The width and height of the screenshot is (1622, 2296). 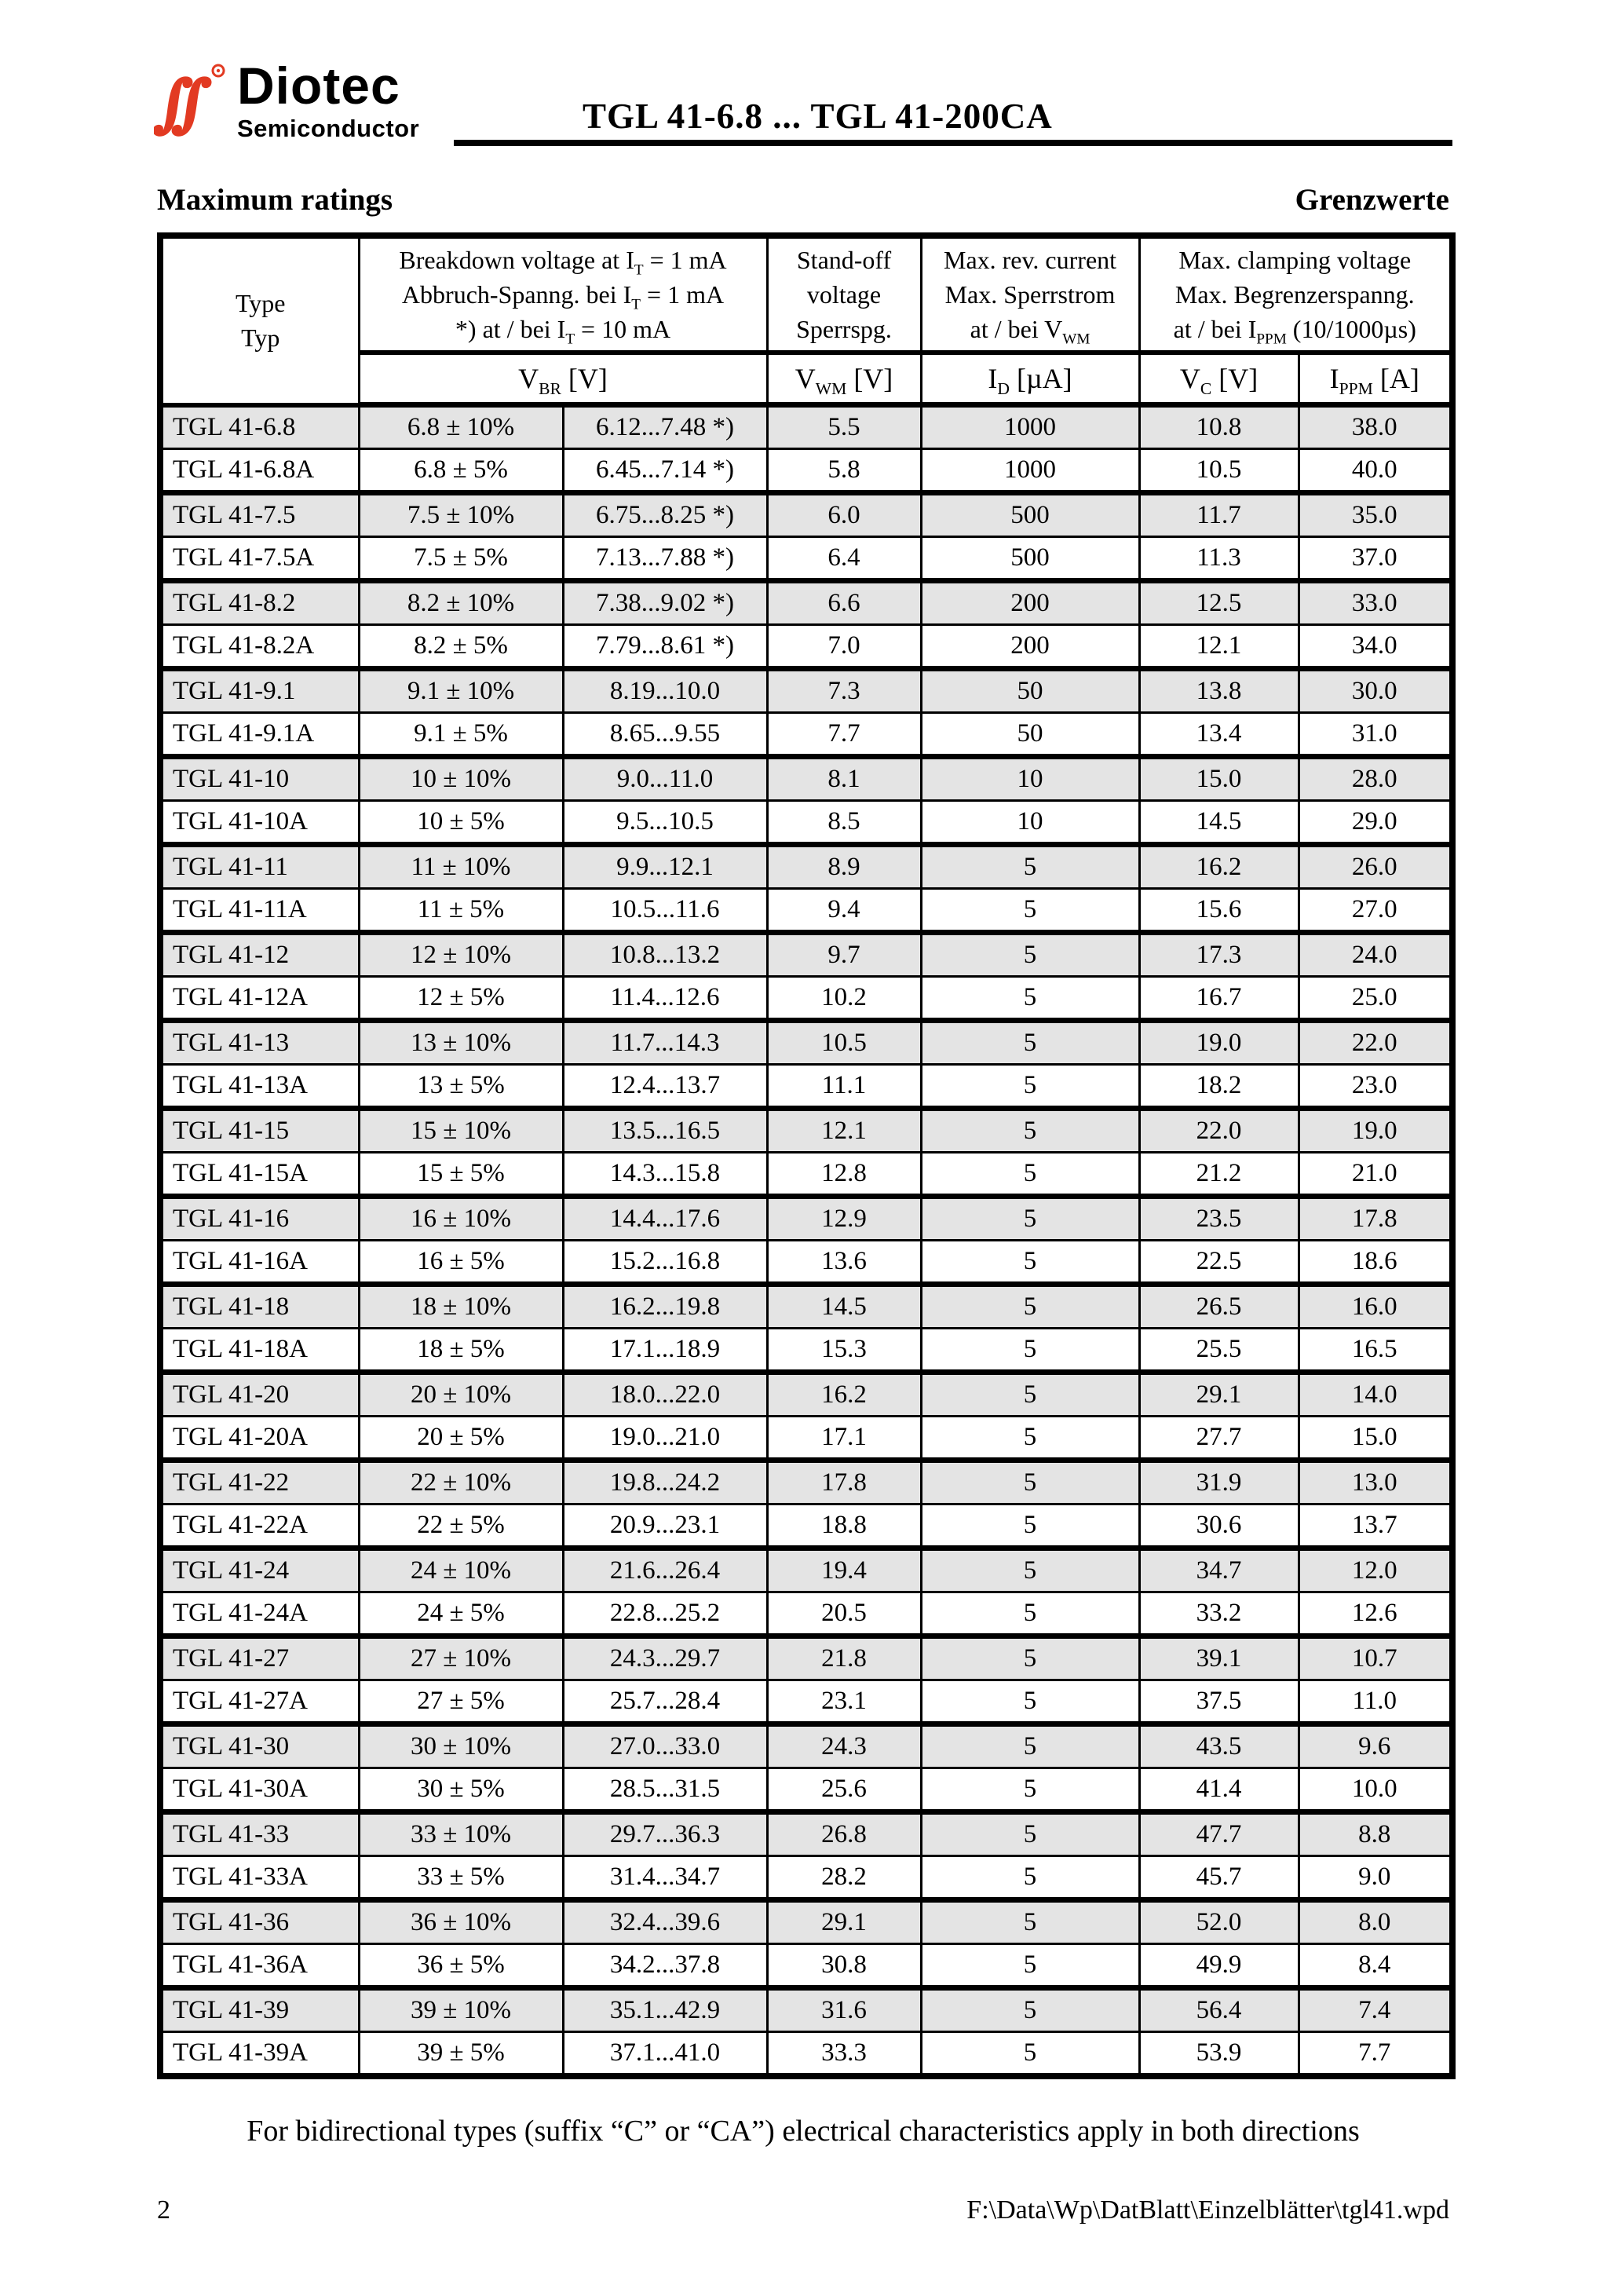 What do you see at coordinates (1030, 735) in the screenshot?
I see `id-cell: 50` at bounding box center [1030, 735].